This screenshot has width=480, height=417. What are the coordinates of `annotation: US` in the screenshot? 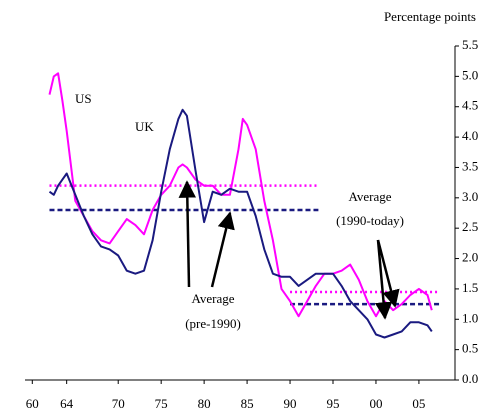 It's located at (83, 98).